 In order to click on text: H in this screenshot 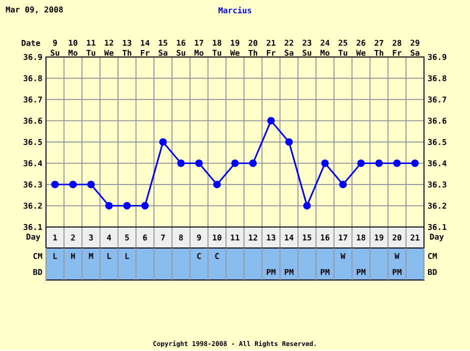, I will do `click(73, 256)`.